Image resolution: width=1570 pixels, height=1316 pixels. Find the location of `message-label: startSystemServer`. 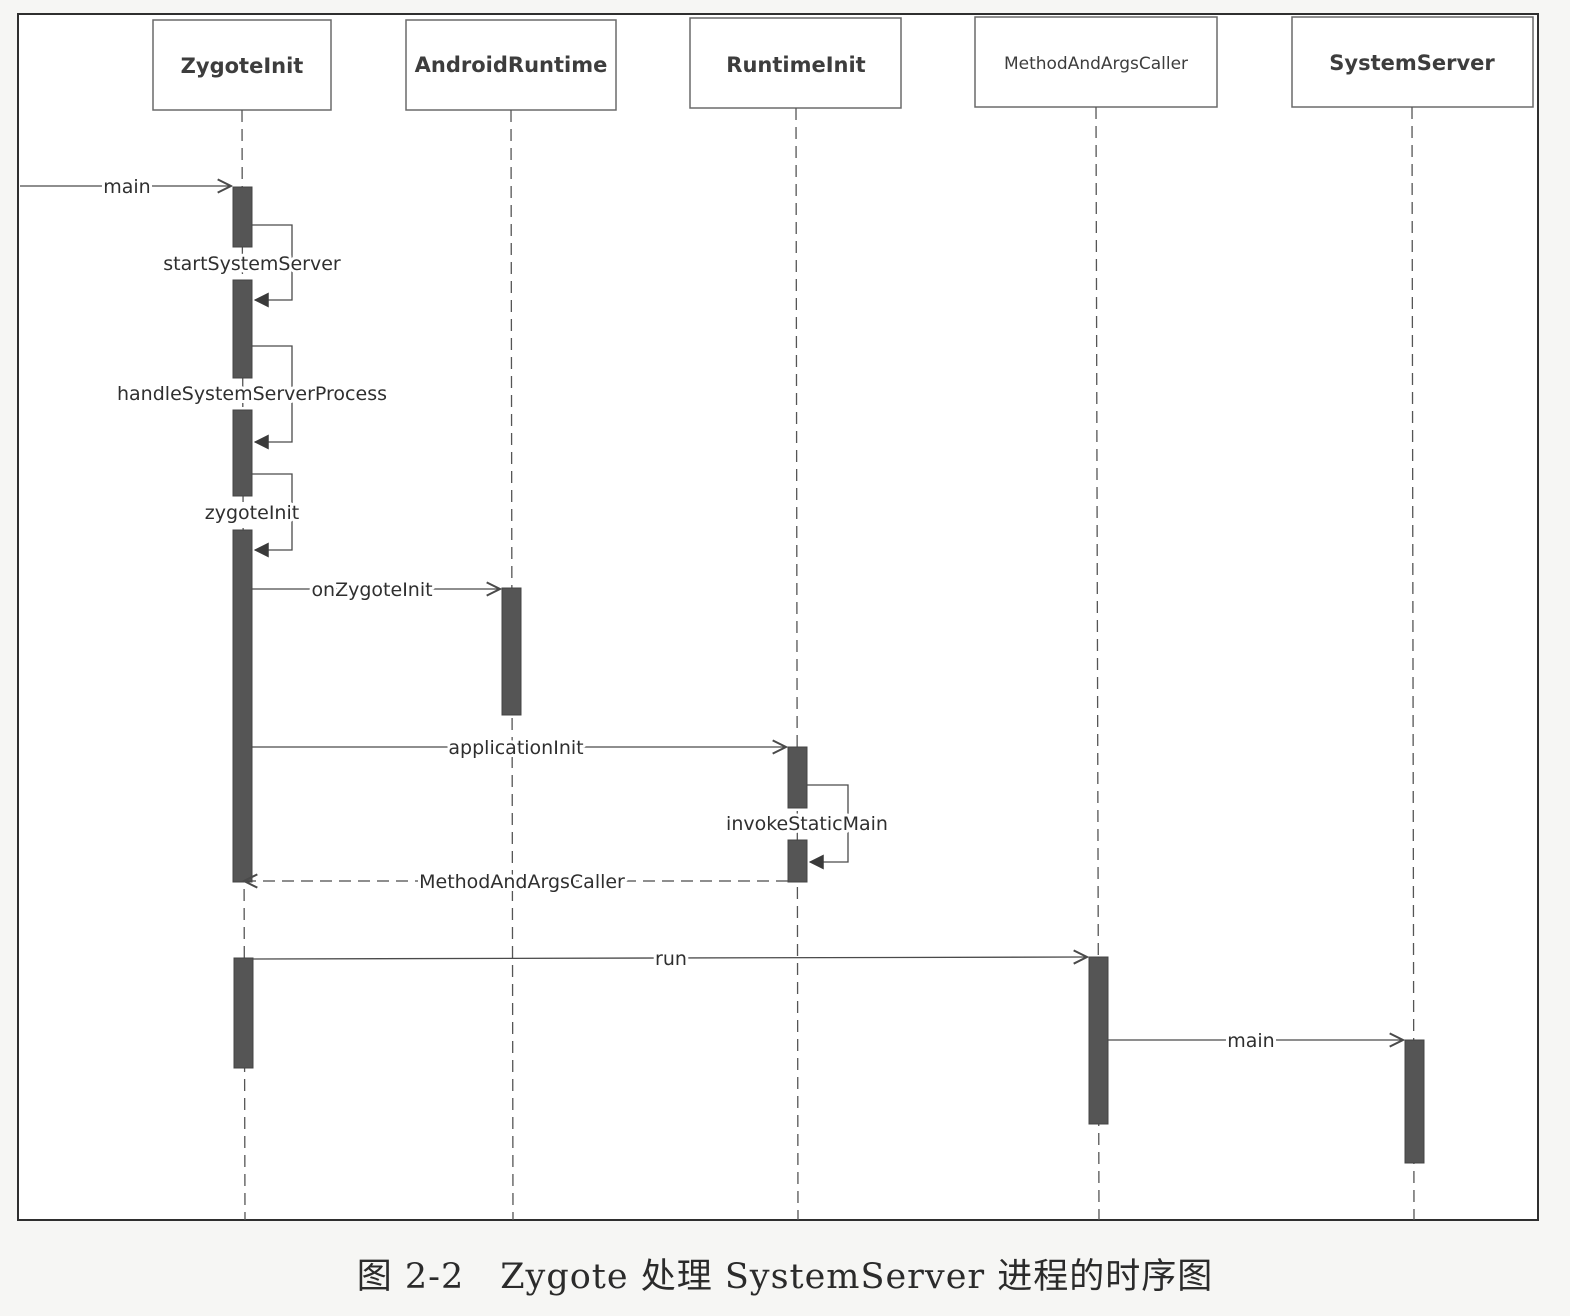

message-label: startSystemServer is located at coordinates (252, 264).